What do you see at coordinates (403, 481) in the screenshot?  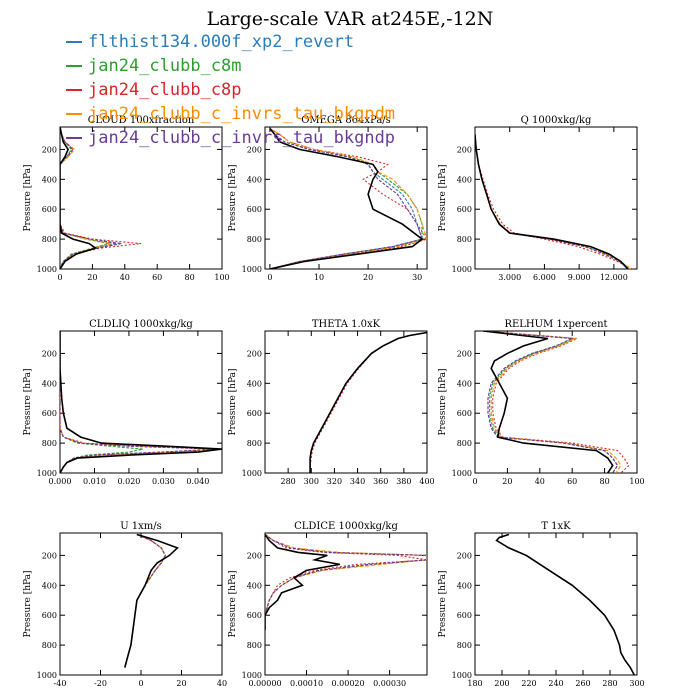 I see `panel5-xtick-label: 380` at bounding box center [403, 481].